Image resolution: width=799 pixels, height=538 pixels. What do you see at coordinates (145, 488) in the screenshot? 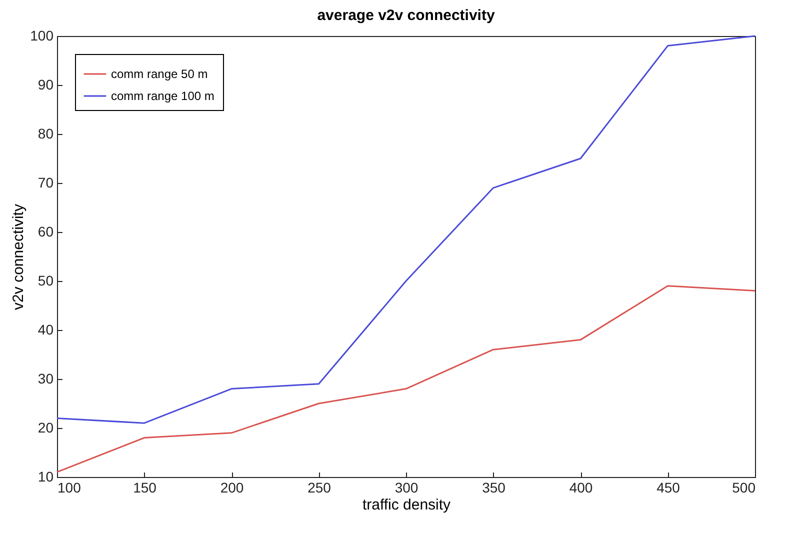
I see `x-tick-label: 150` at bounding box center [145, 488].